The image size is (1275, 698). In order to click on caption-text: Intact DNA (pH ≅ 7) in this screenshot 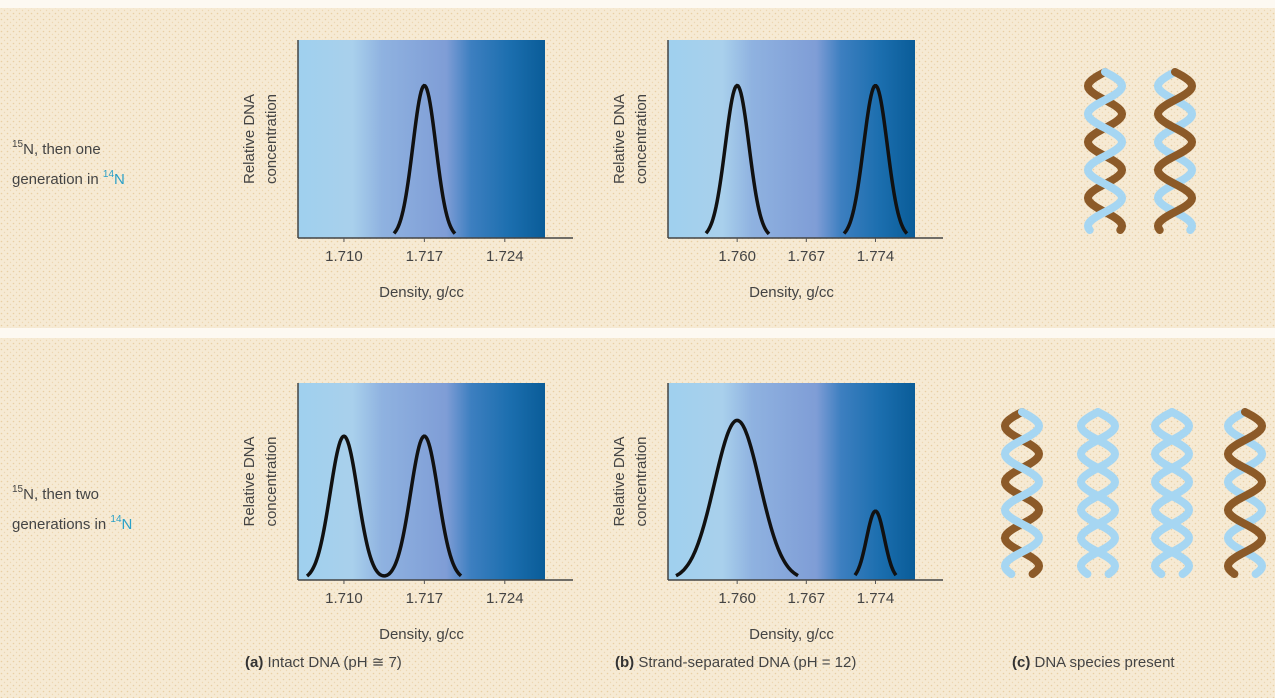, I will do `click(332, 662)`.